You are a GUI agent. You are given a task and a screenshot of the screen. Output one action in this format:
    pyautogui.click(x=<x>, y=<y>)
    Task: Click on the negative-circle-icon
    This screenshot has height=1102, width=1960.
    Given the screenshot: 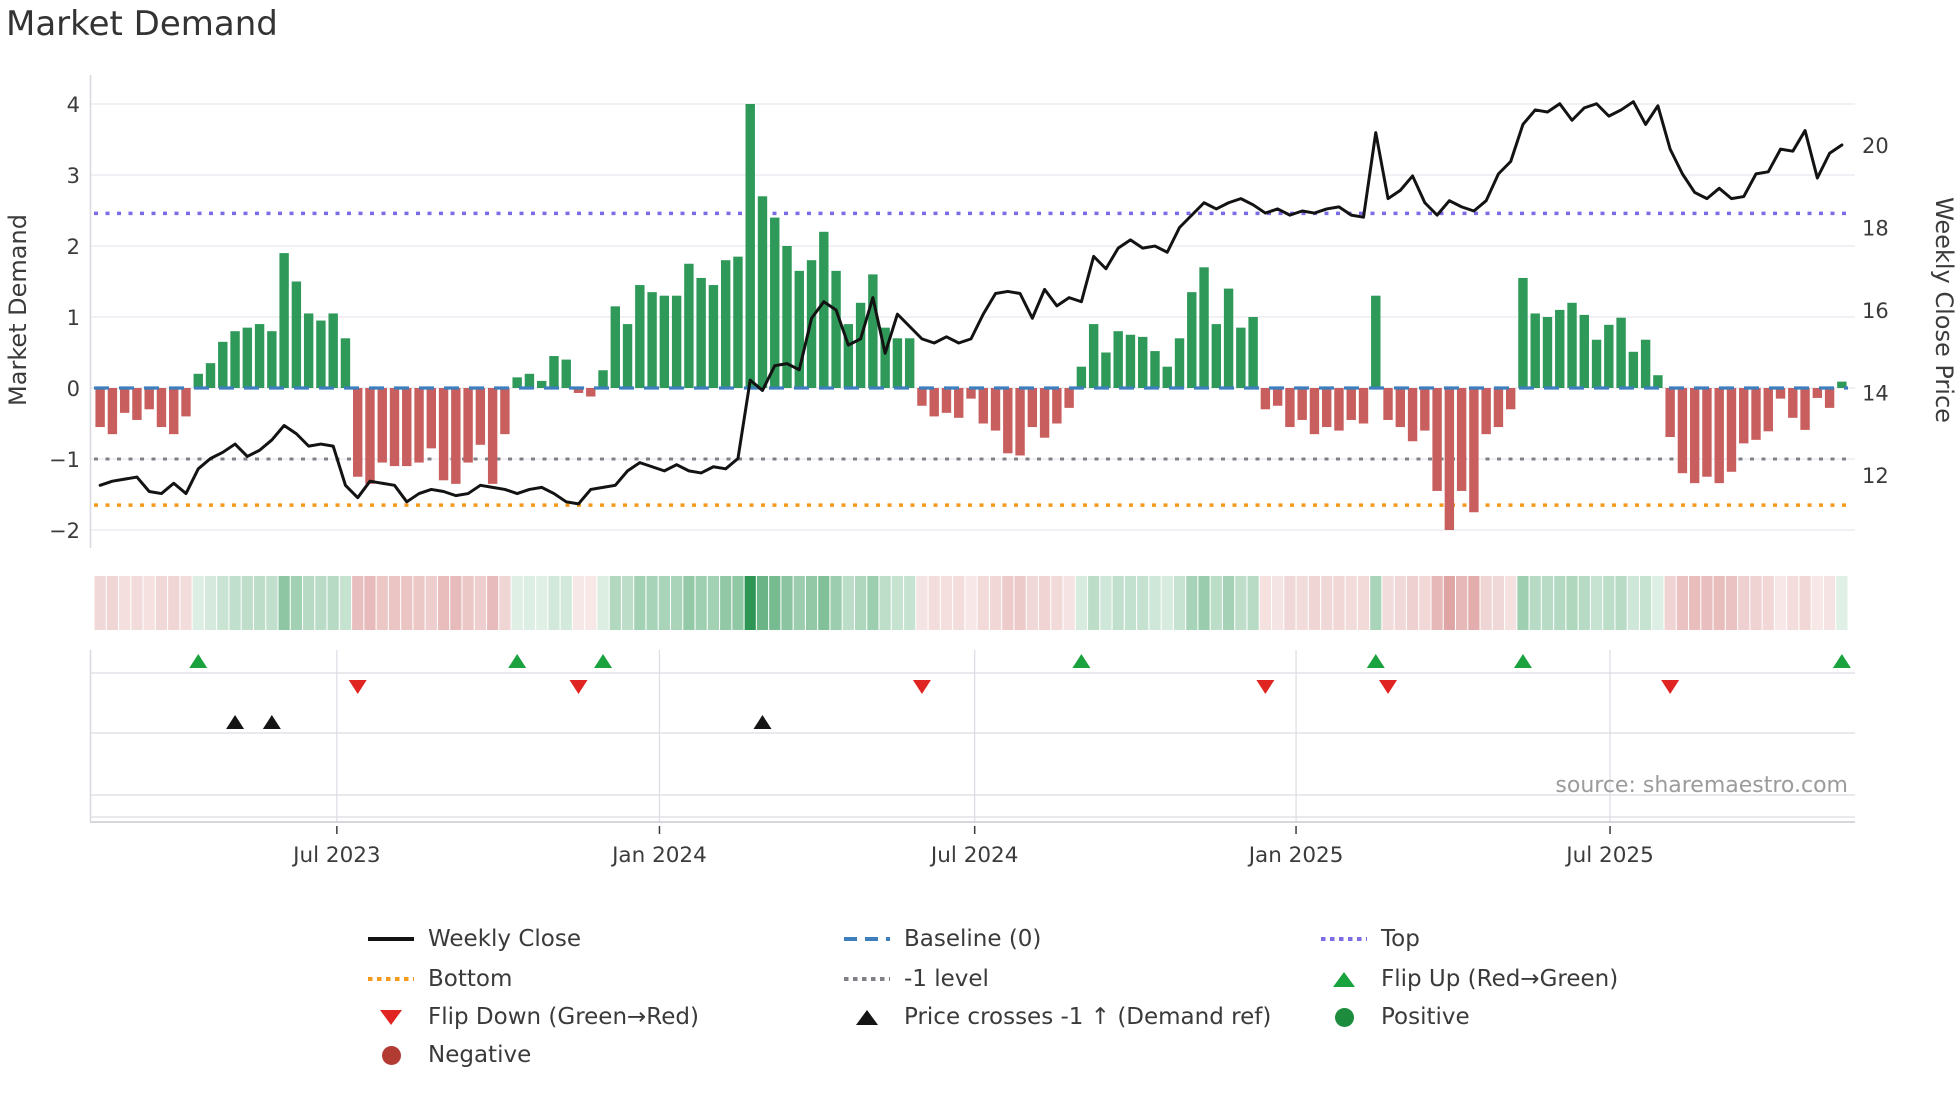 What is the action you would take?
    pyautogui.click(x=391, y=1055)
    